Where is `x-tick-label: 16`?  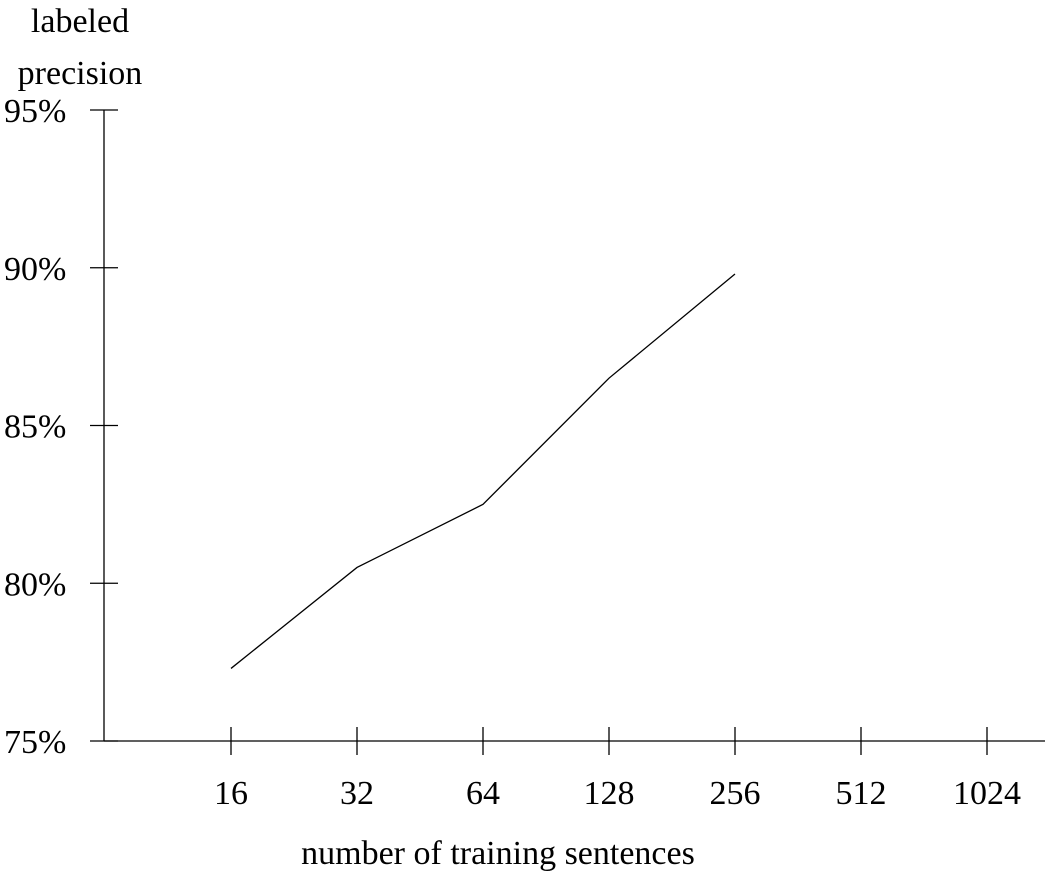 x-tick-label: 16 is located at coordinates (231, 793).